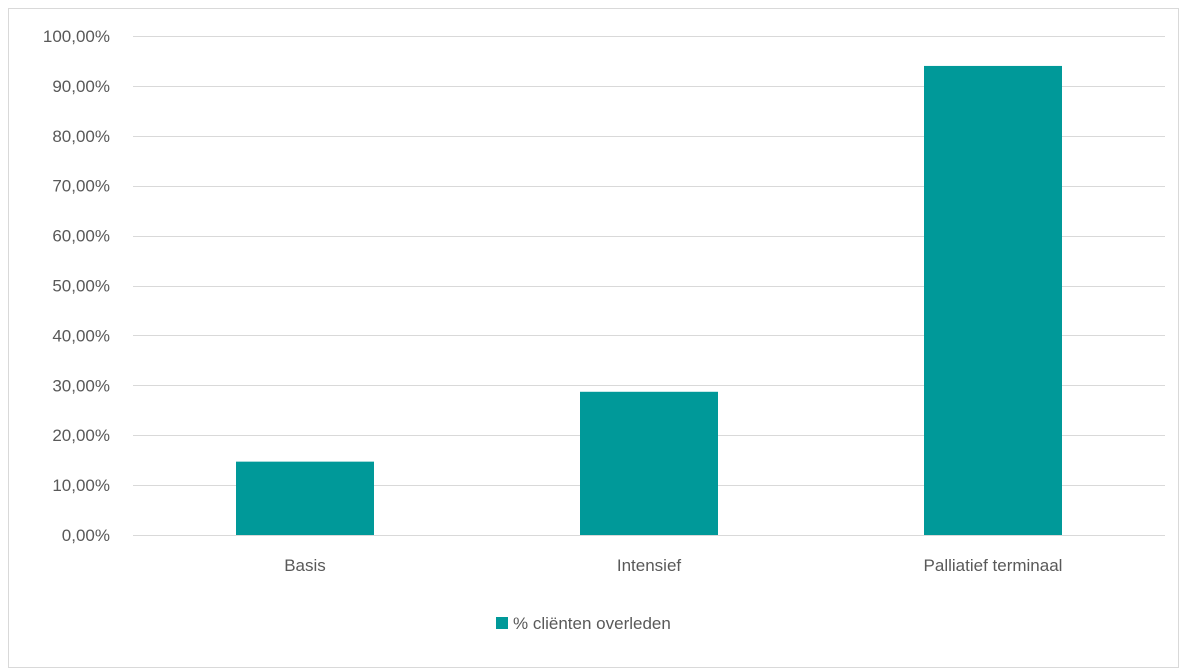 The width and height of the screenshot is (1180, 668). Describe the element at coordinates (81, 86) in the screenshot. I see `y-tick-label: 90,00%` at that location.